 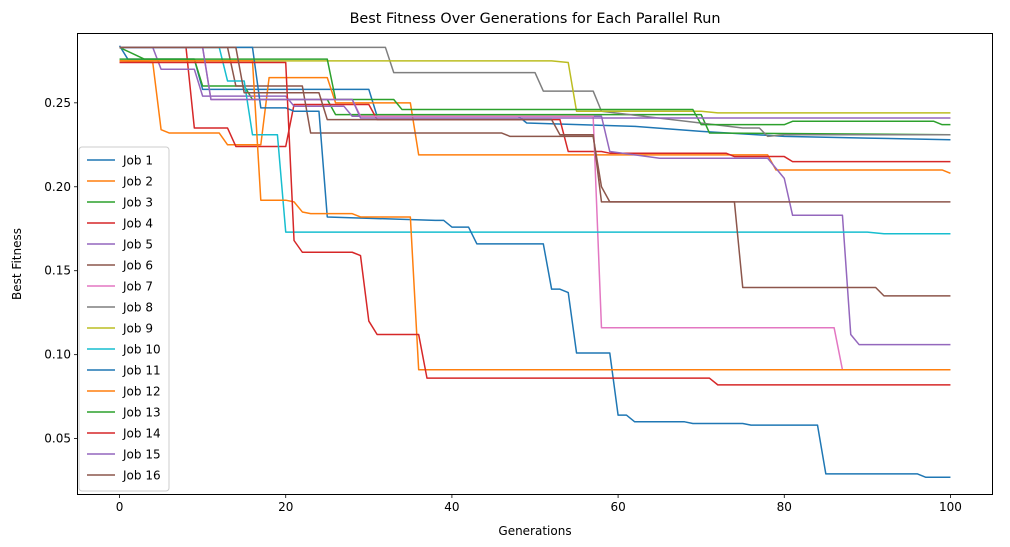 I want to click on x-tick-label: 0, so click(x=120, y=507).